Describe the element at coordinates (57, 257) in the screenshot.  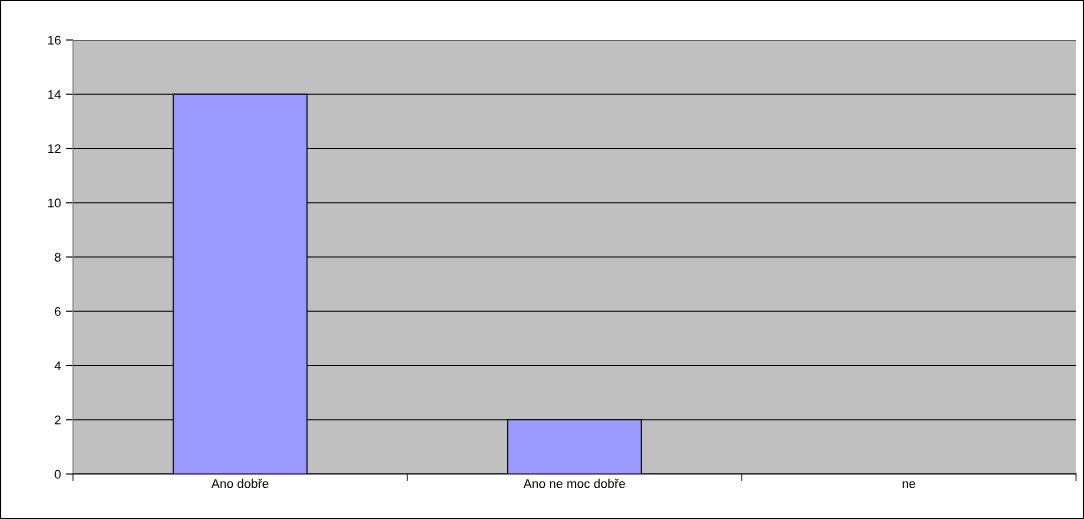
I see `y-tick-label: 8` at that location.